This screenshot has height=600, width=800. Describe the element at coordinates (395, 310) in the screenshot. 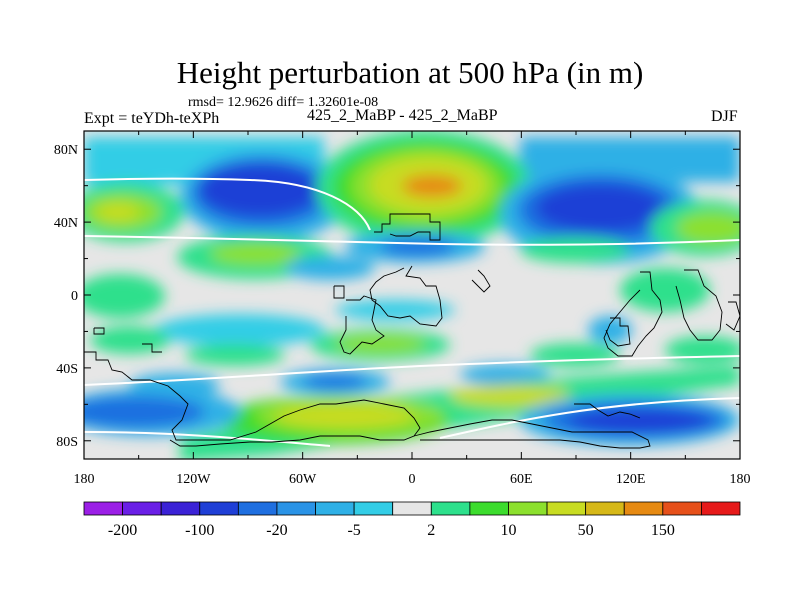

I see `sh-subtropic-low-central` at that location.